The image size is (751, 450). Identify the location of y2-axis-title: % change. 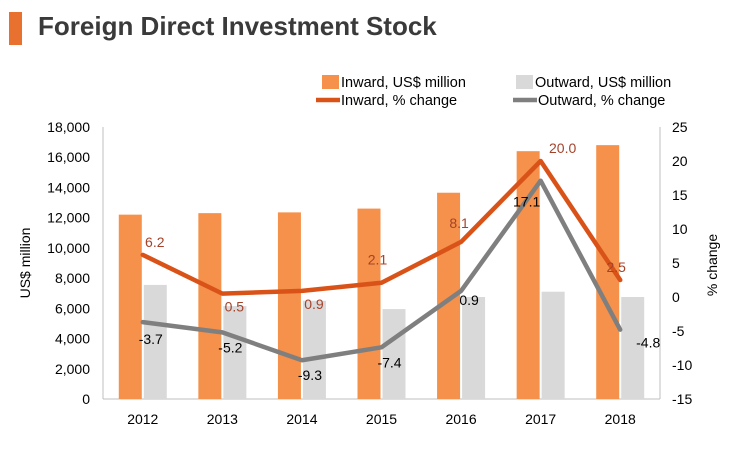
(712, 265).